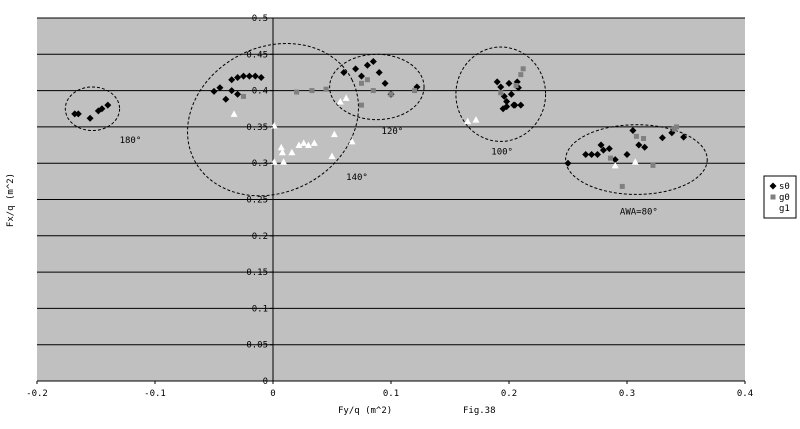 The image size is (800, 429). Describe the element at coordinates (502, 152) in the screenshot. I see `annotation-label: 100°` at that location.